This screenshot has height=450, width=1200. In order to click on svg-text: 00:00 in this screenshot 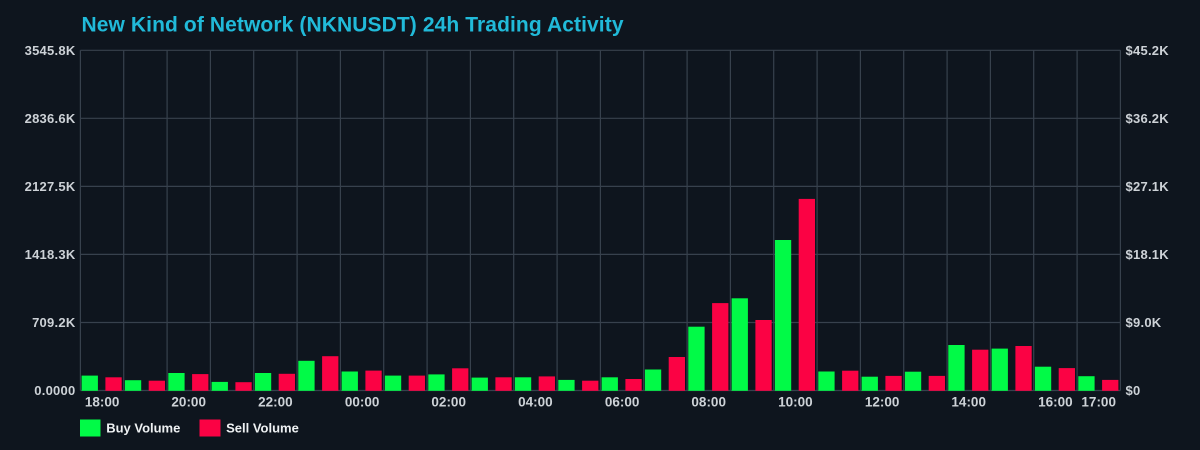, I will do `click(362, 402)`.